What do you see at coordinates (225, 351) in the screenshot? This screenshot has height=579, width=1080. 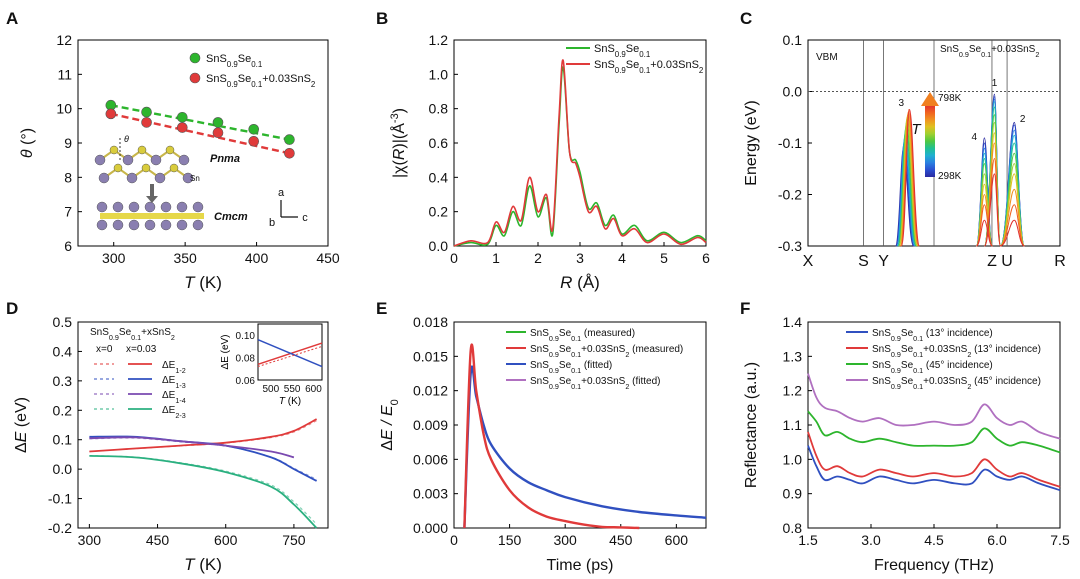 I see `inset-y-label: ΔE (eV)` at bounding box center [225, 351].